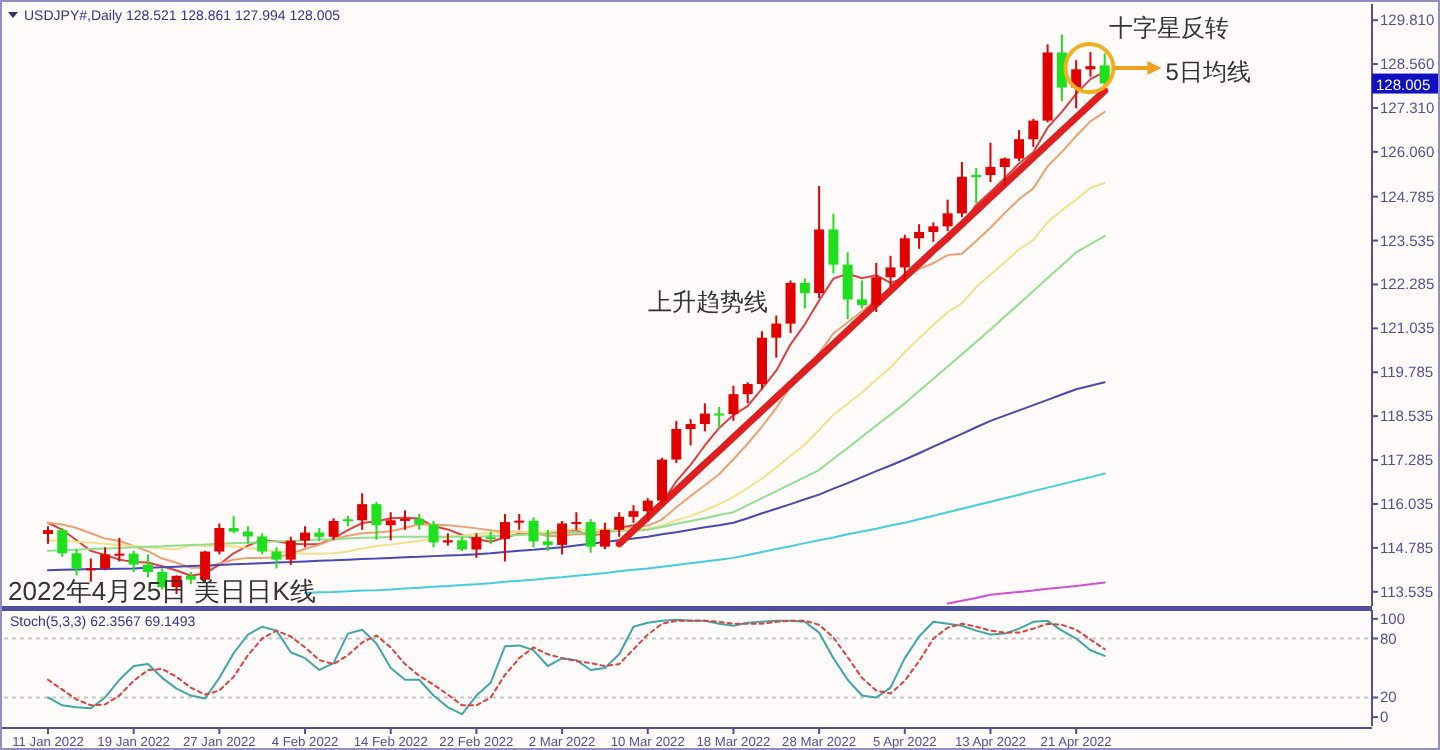  I want to click on annotation: 上升趋势线, so click(707, 302).